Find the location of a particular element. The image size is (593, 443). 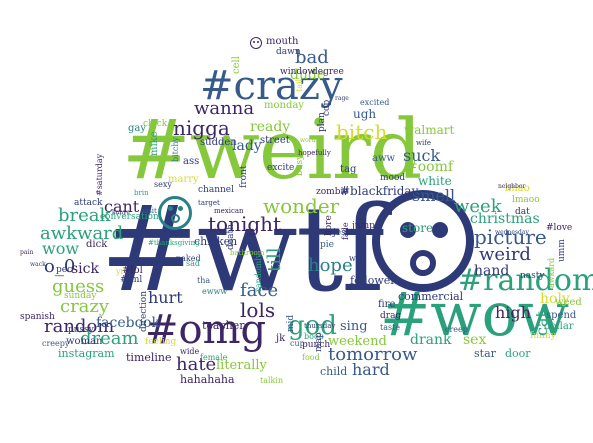

word-jk: jk is located at coordinates (281, 338).